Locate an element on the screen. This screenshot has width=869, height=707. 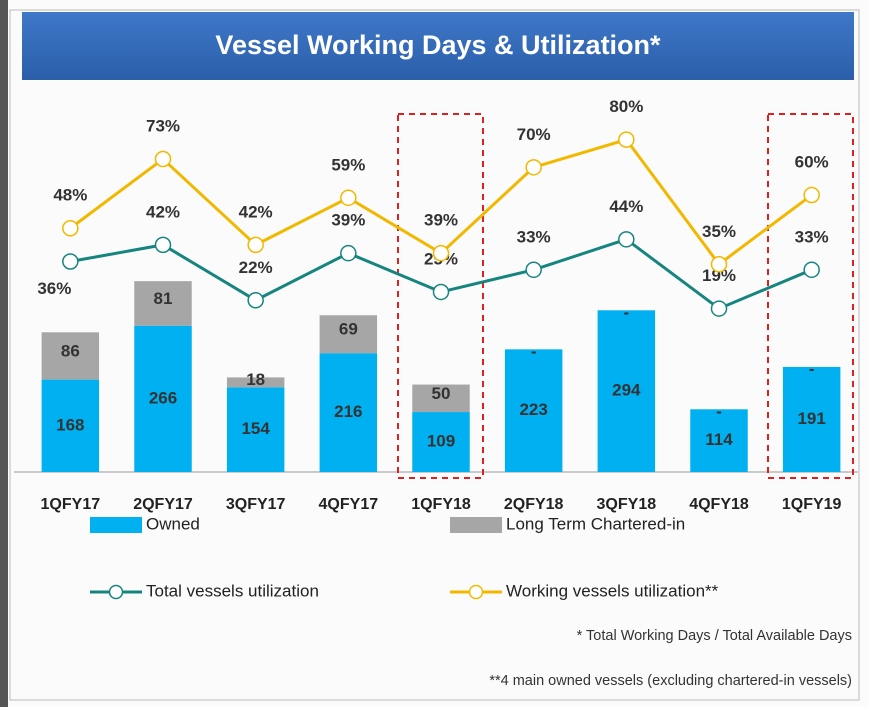
chart-title: Vessel Working Days & Utilization* is located at coordinates (438, 45).